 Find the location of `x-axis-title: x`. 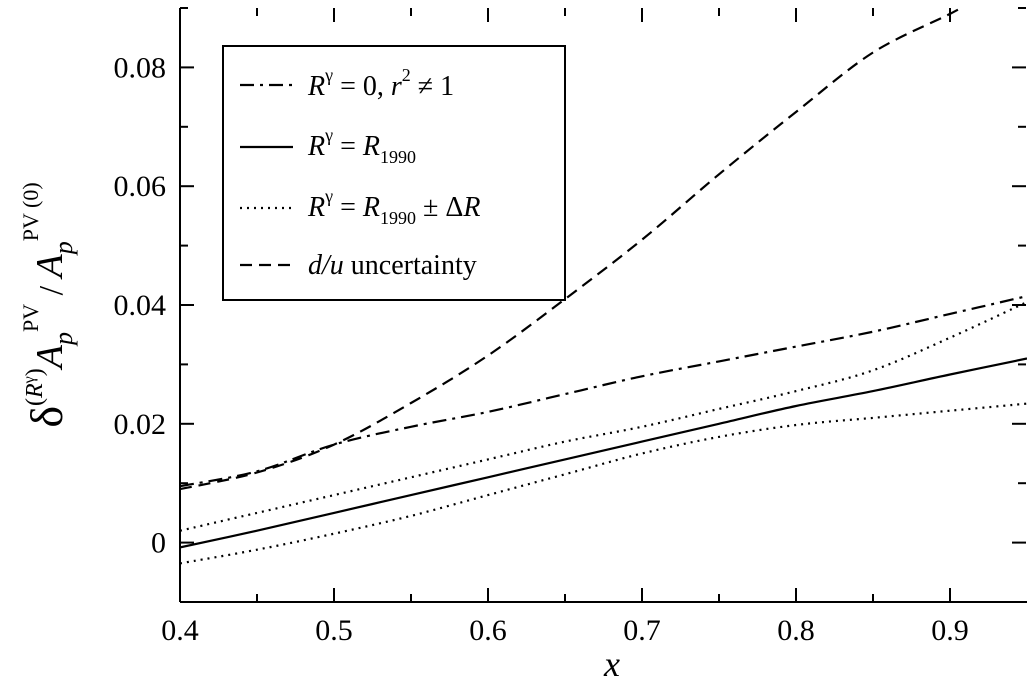

x-axis-title: x is located at coordinates (611, 662).